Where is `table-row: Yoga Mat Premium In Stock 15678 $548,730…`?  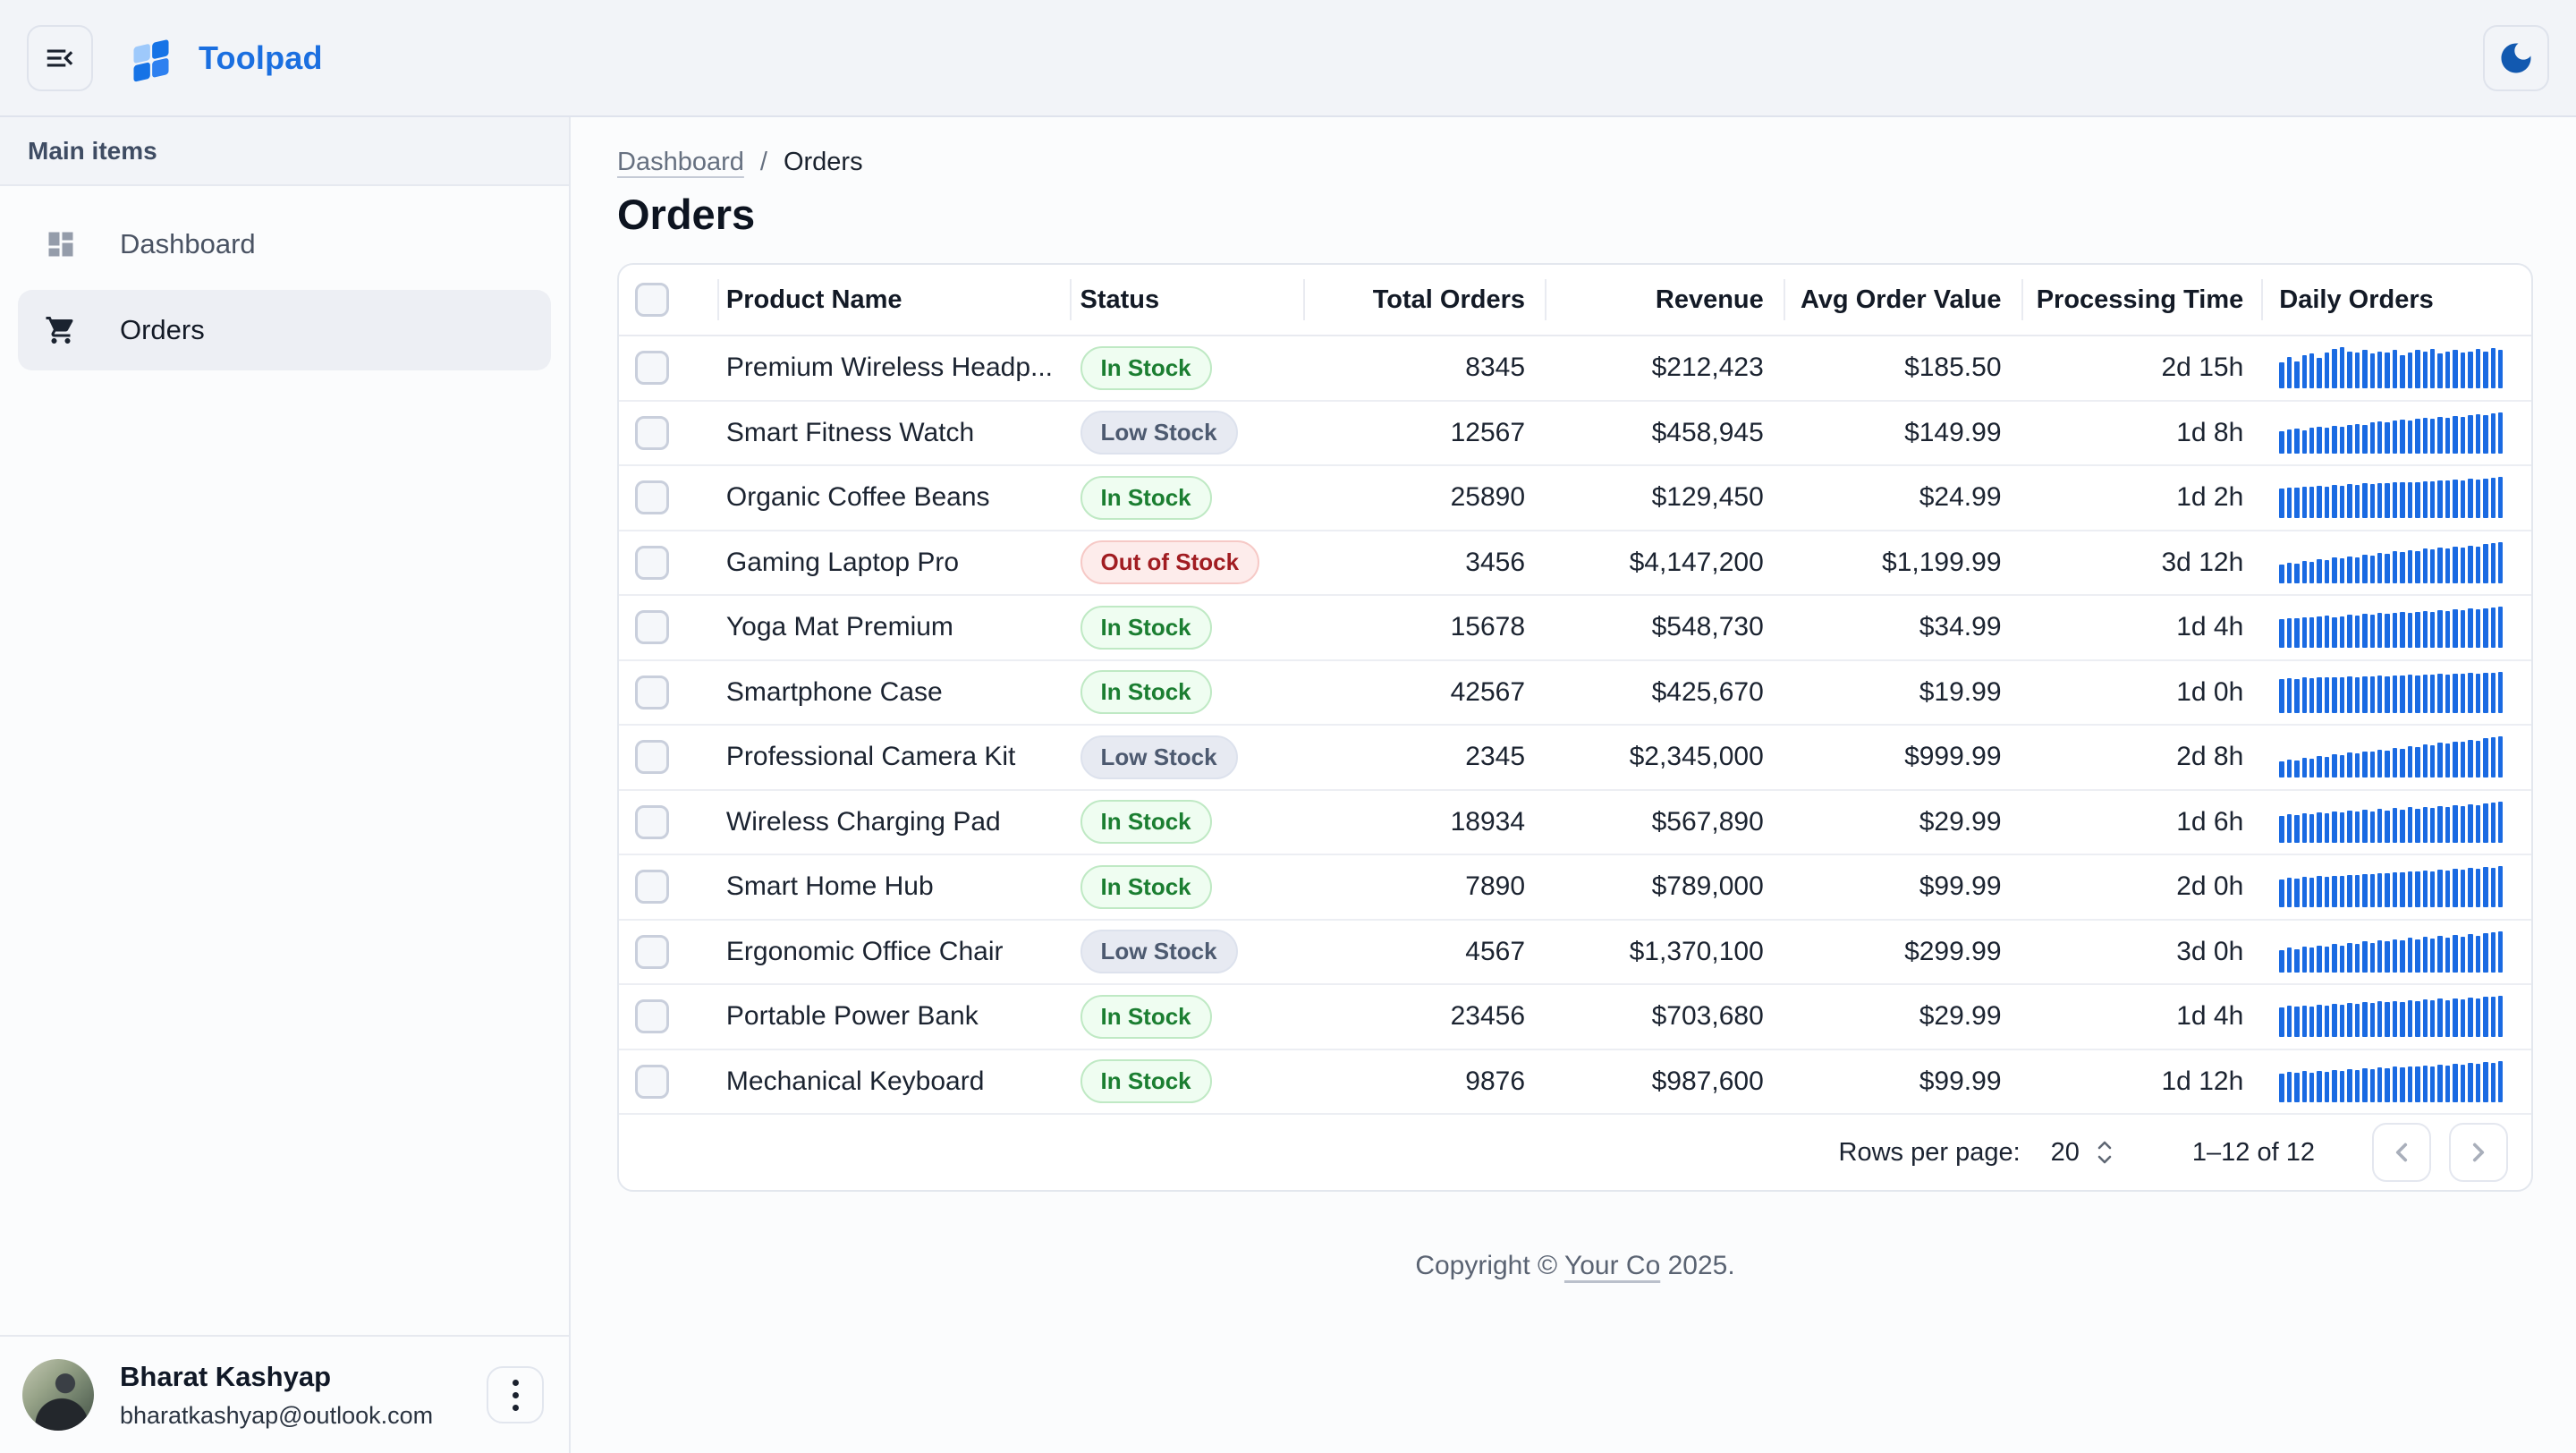
table-row: Yoga Mat Premium In Stock 15678 $548,730… is located at coordinates (1575, 628).